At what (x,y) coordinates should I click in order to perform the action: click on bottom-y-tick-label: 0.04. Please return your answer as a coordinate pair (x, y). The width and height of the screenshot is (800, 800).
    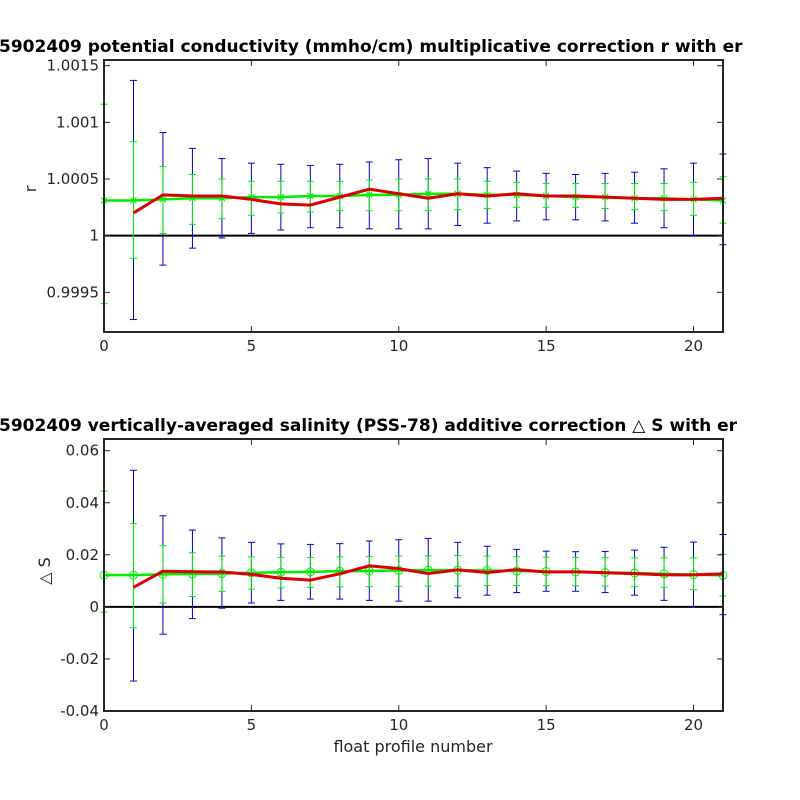
    Looking at the image, I should click on (82, 503).